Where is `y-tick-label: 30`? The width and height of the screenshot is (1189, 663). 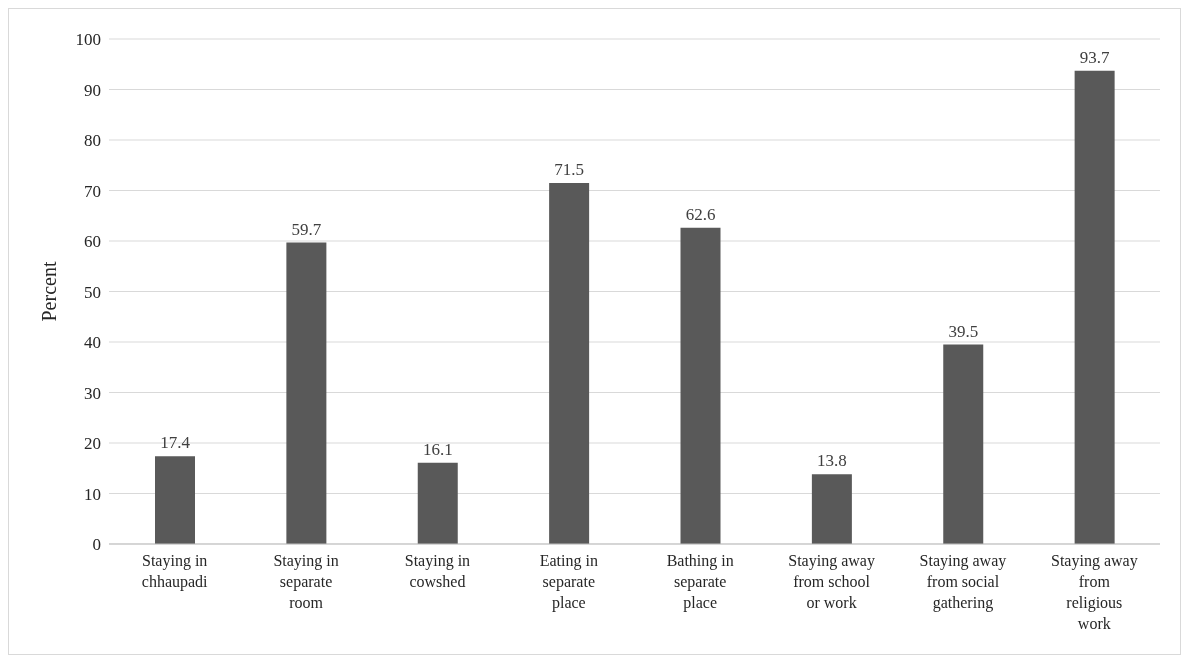
y-tick-label: 30 is located at coordinates (92, 393).